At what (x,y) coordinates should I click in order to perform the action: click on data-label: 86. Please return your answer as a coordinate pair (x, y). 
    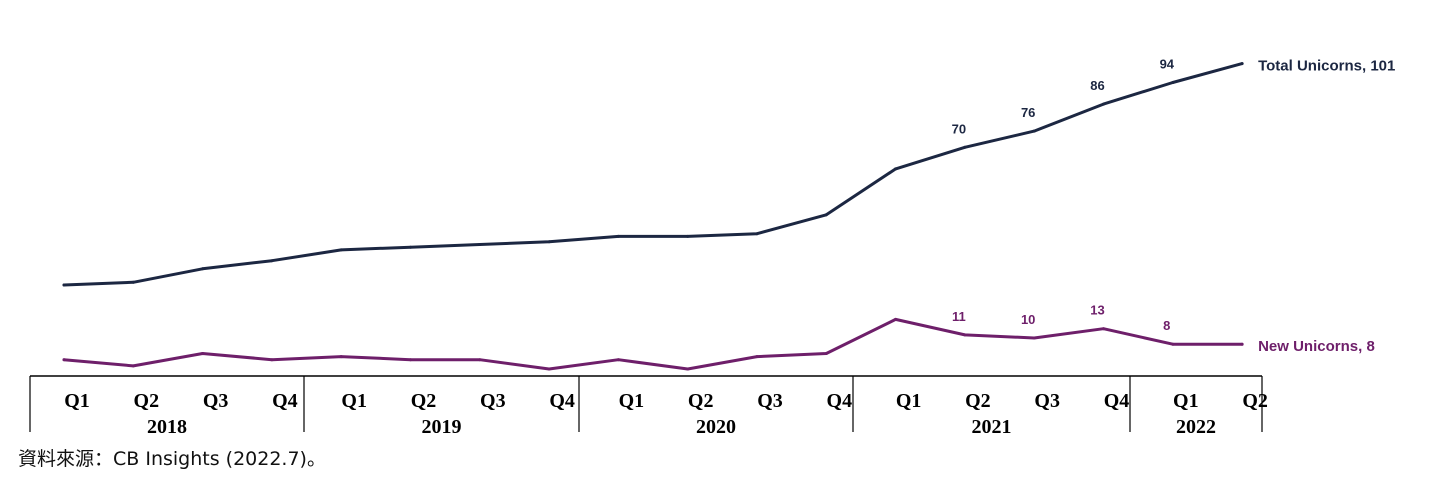
    Looking at the image, I should click on (1097, 85).